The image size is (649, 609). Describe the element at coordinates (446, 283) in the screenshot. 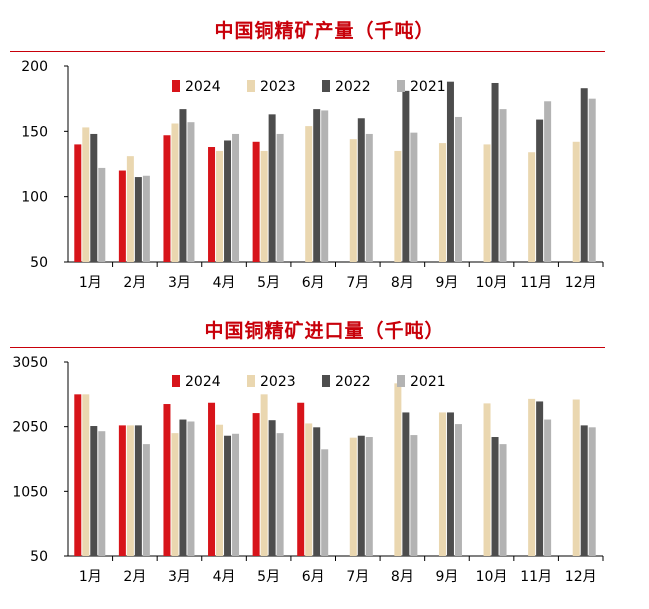

I see `x-tick-label: 9月` at that location.